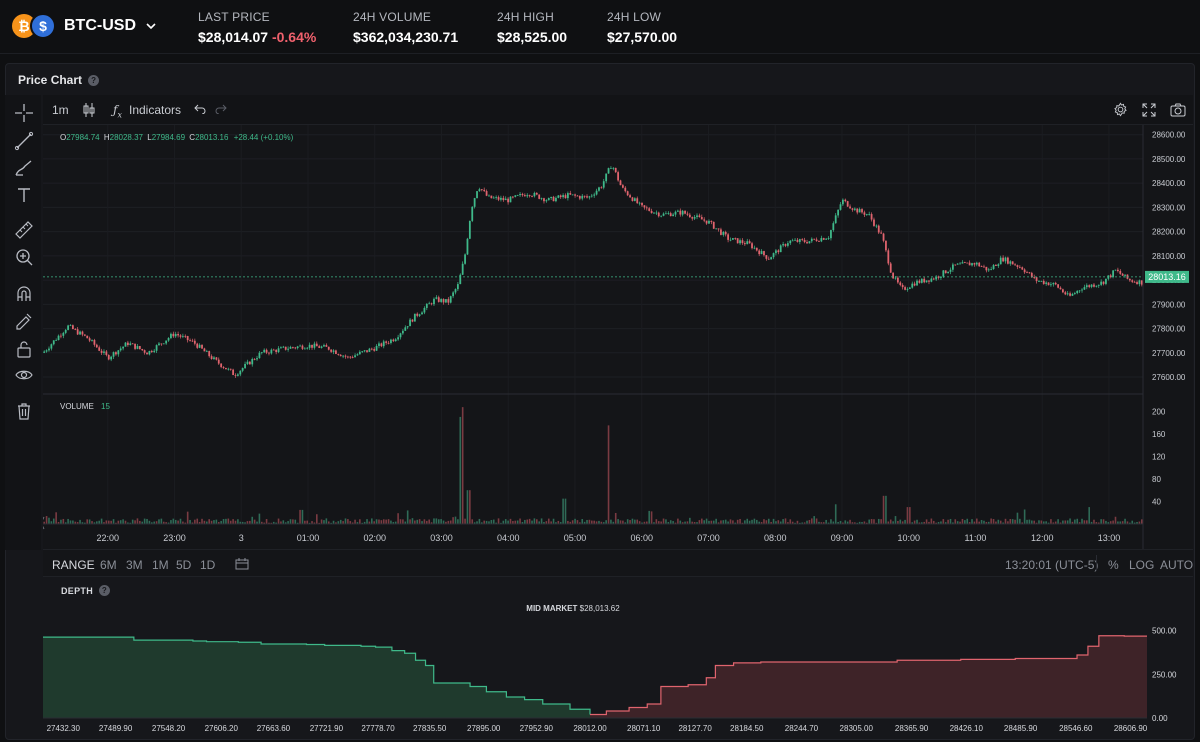 Image resolution: width=1200 pixels, height=742 pixels. I want to click on crosshair-icon, so click(24, 113).